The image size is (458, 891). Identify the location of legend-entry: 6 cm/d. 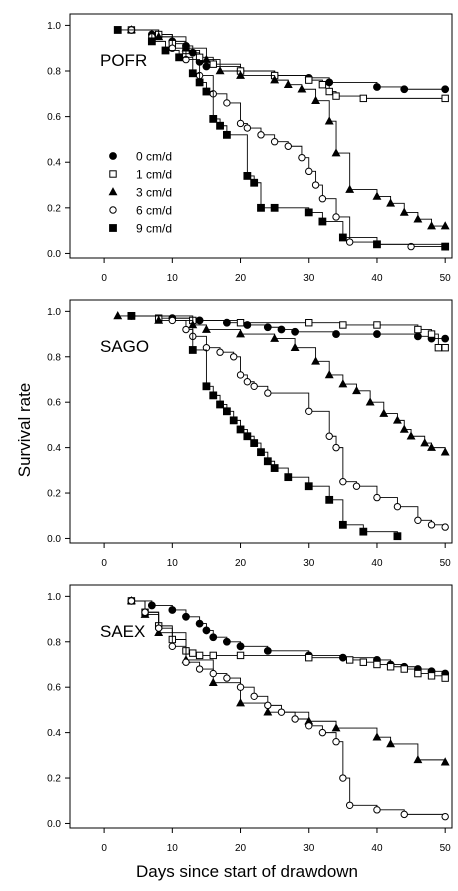
(140, 211).